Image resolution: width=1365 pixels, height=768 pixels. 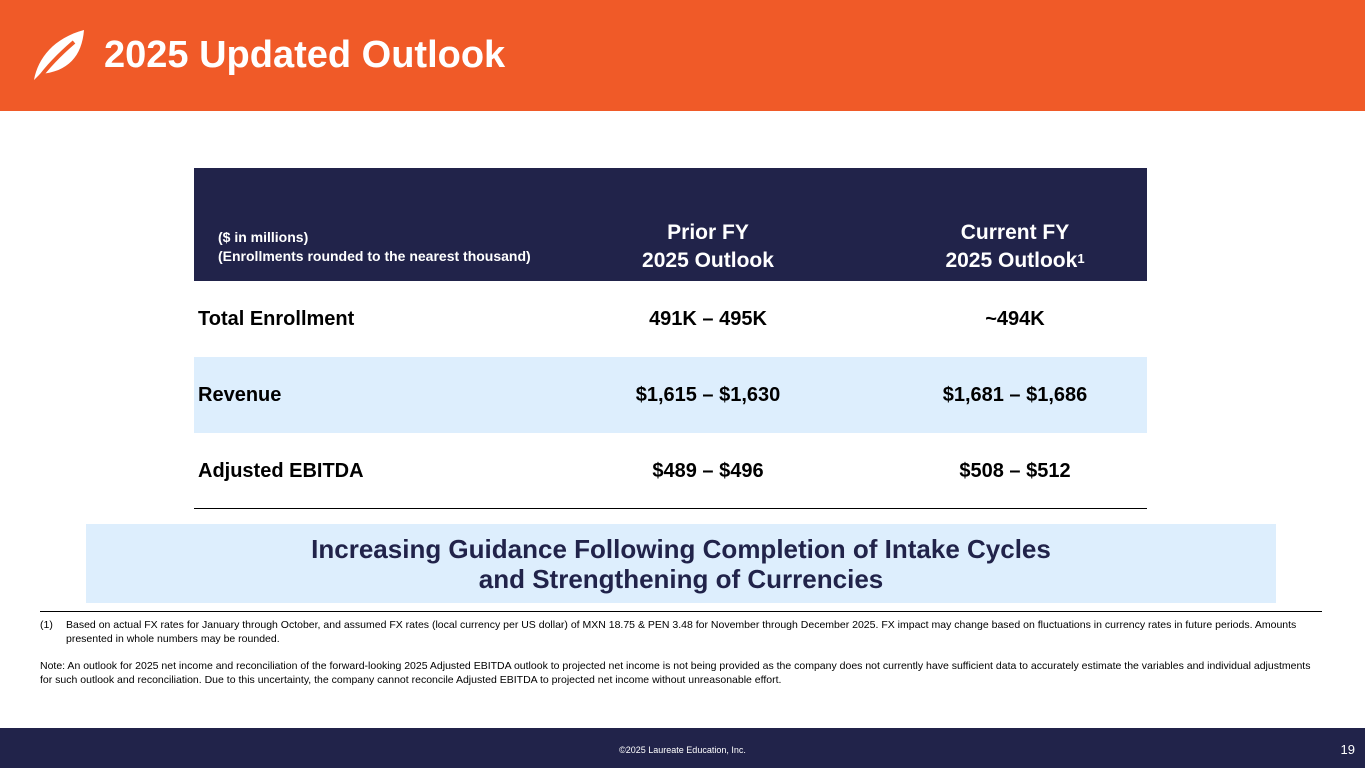 I want to click on row-label: Revenue, so click(x=240, y=395).